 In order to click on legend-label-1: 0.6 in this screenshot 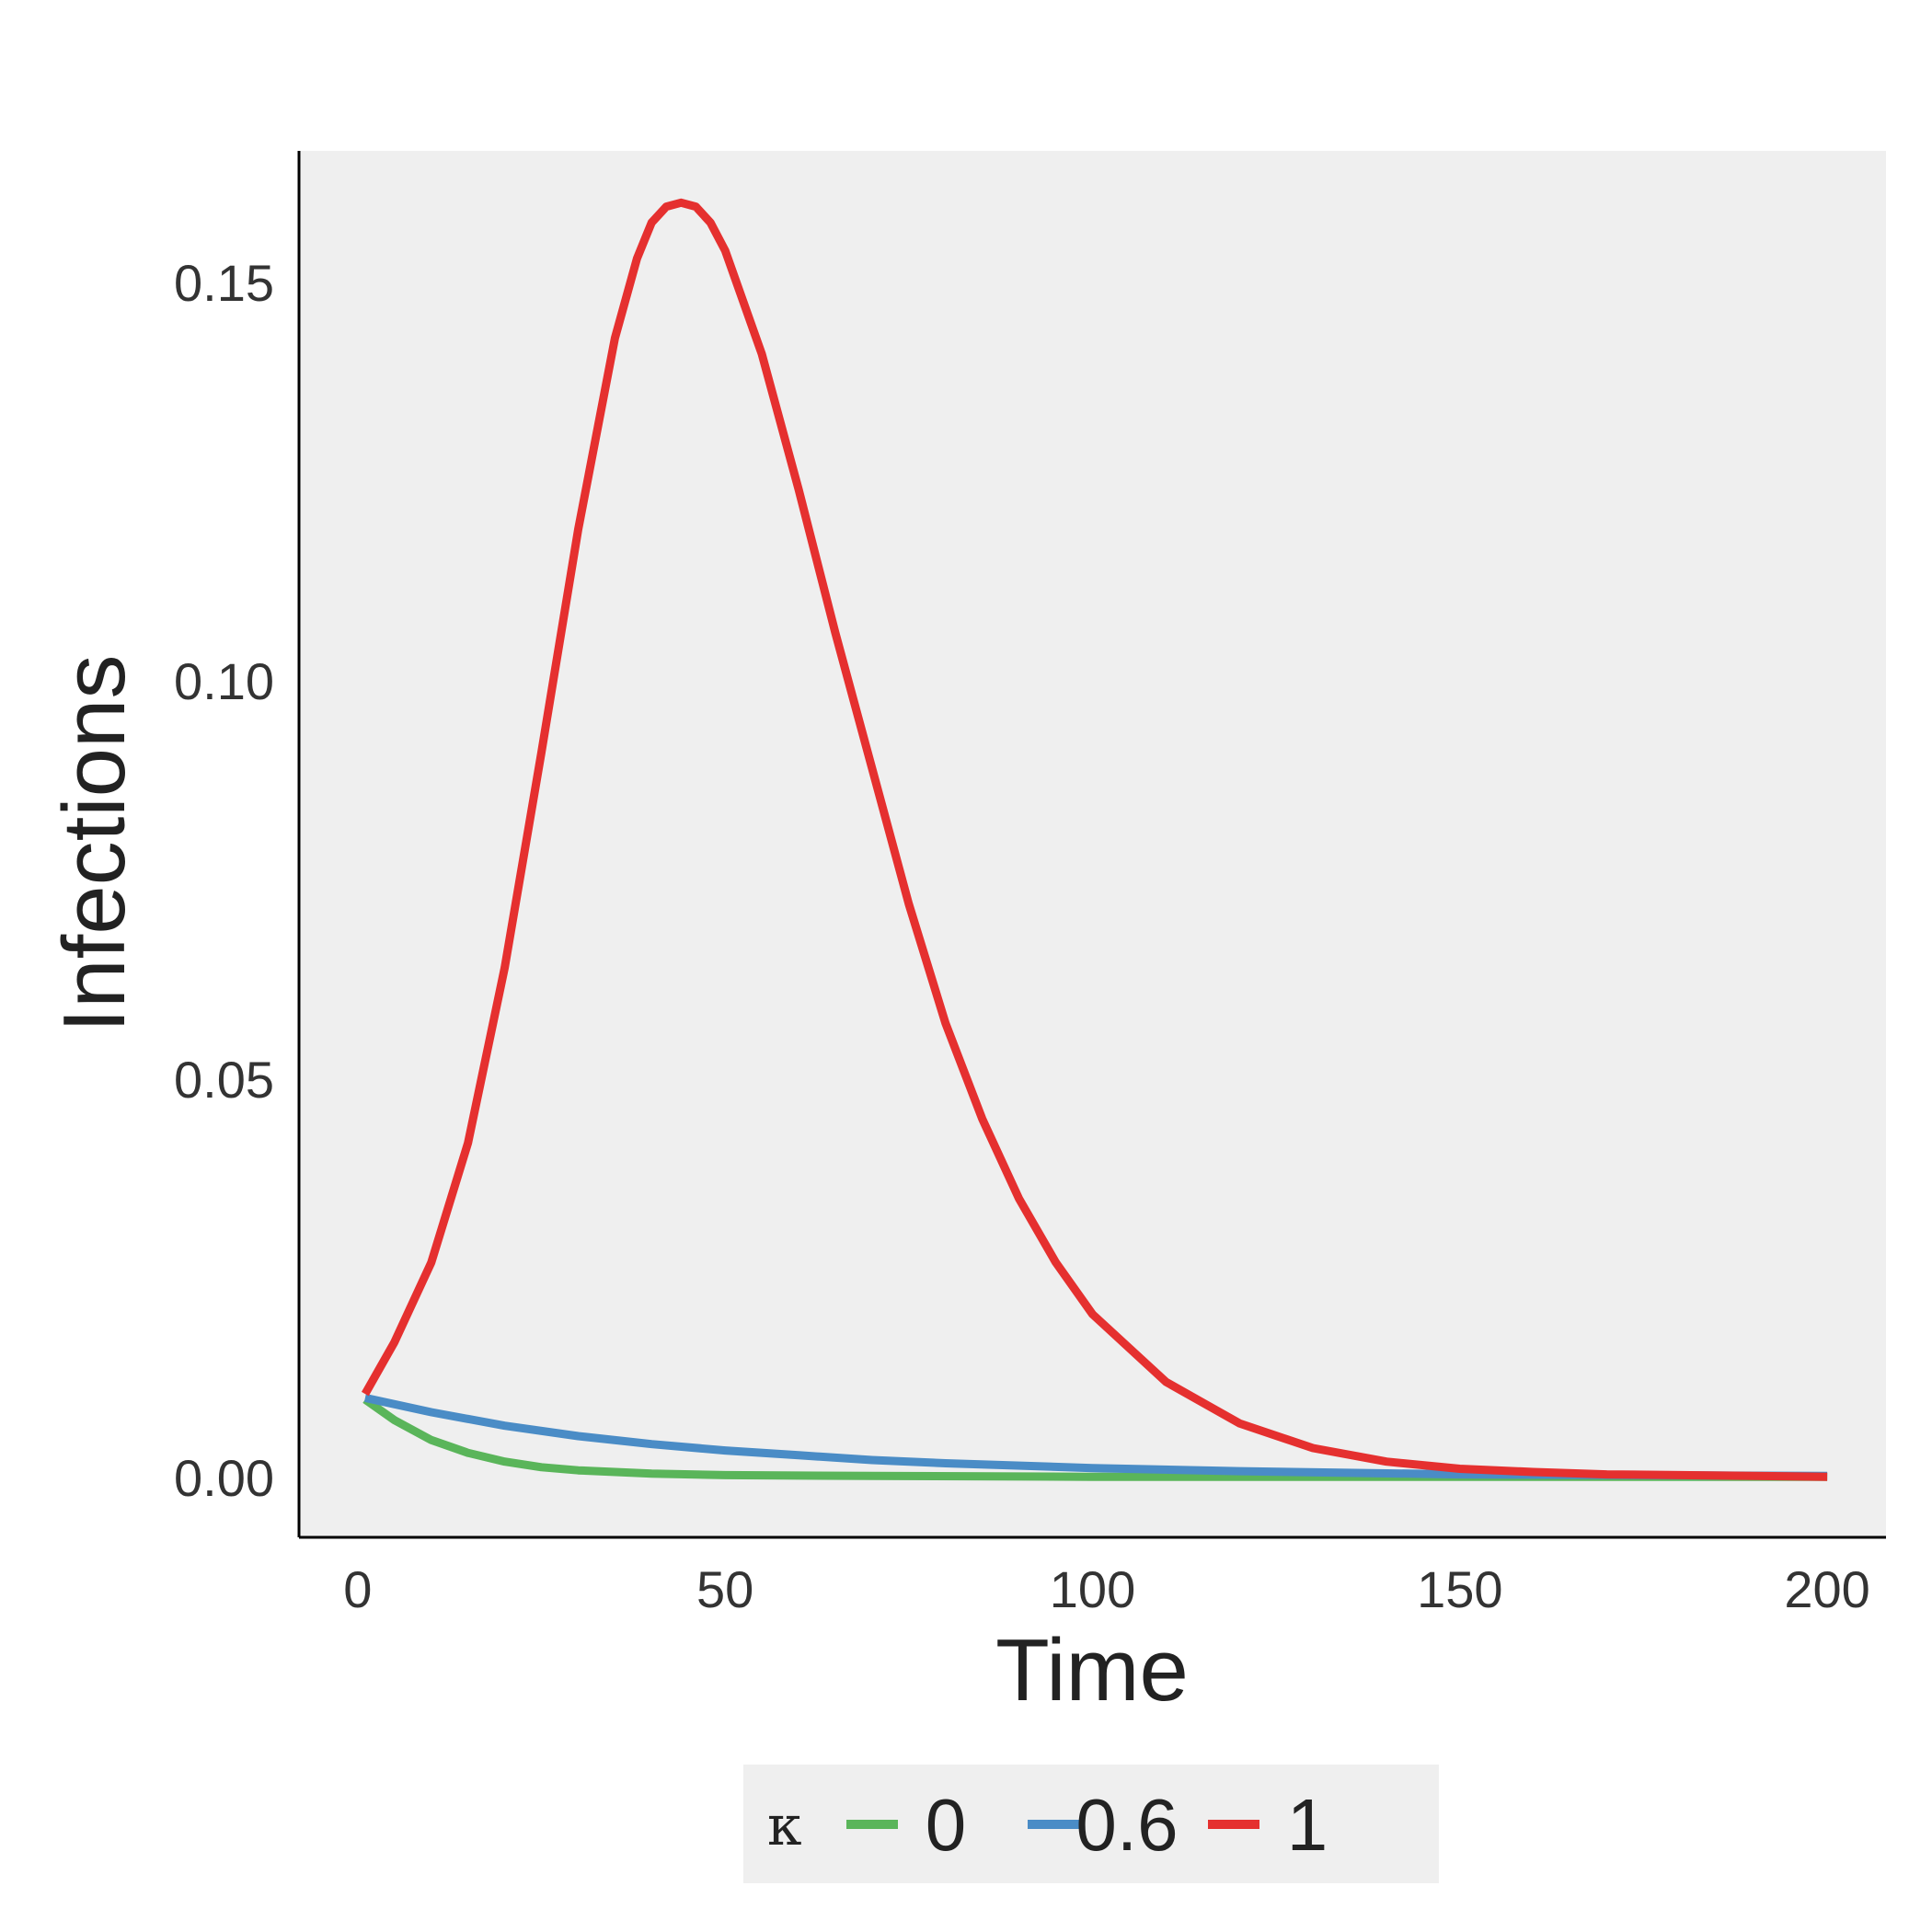, I will do `click(1126, 1825)`.